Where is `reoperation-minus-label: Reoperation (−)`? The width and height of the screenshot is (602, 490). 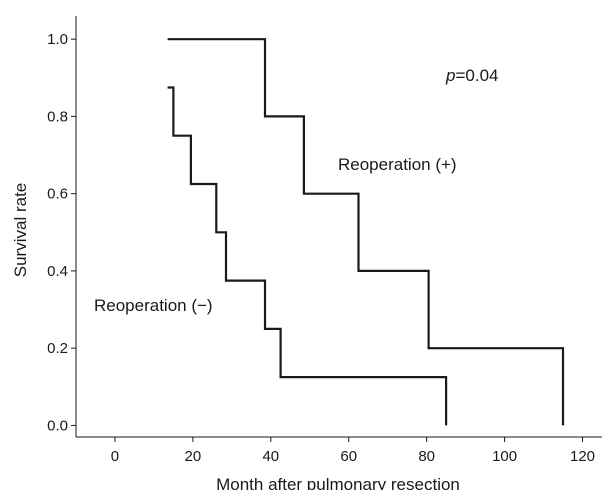
reoperation-minus-label: Reoperation (−) is located at coordinates (153, 305).